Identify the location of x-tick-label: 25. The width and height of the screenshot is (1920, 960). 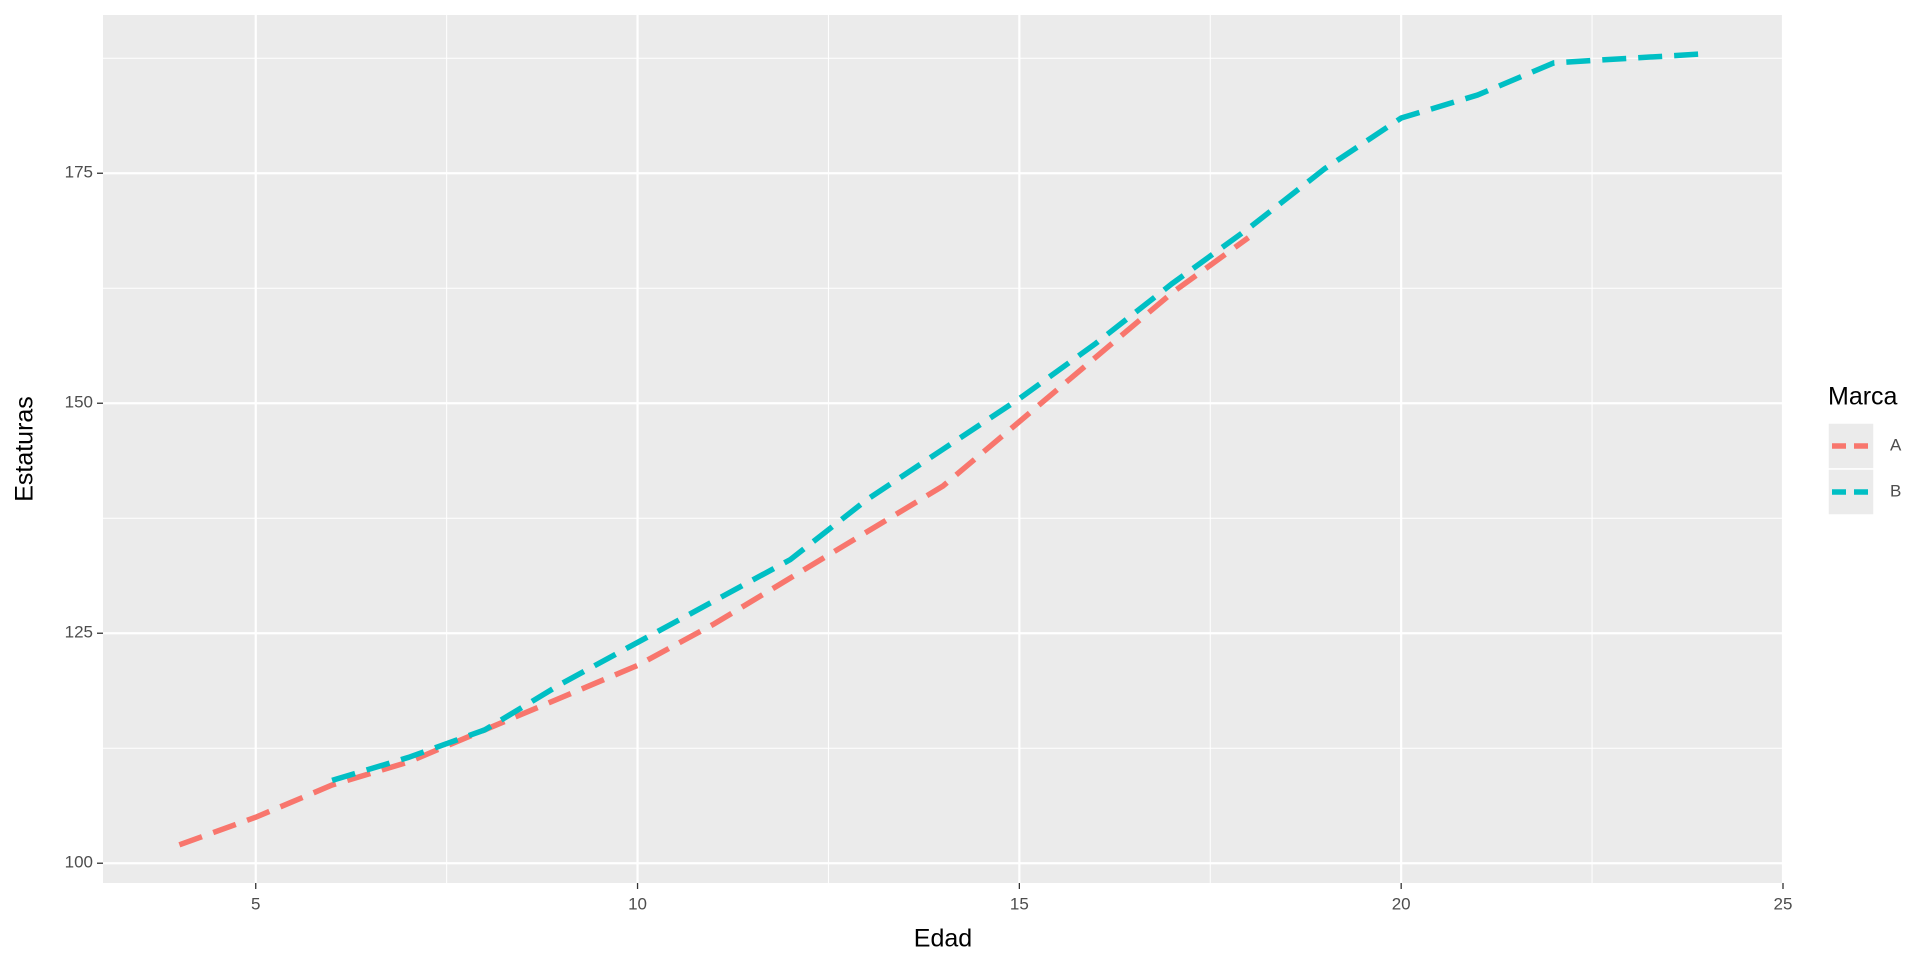
(1783, 903).